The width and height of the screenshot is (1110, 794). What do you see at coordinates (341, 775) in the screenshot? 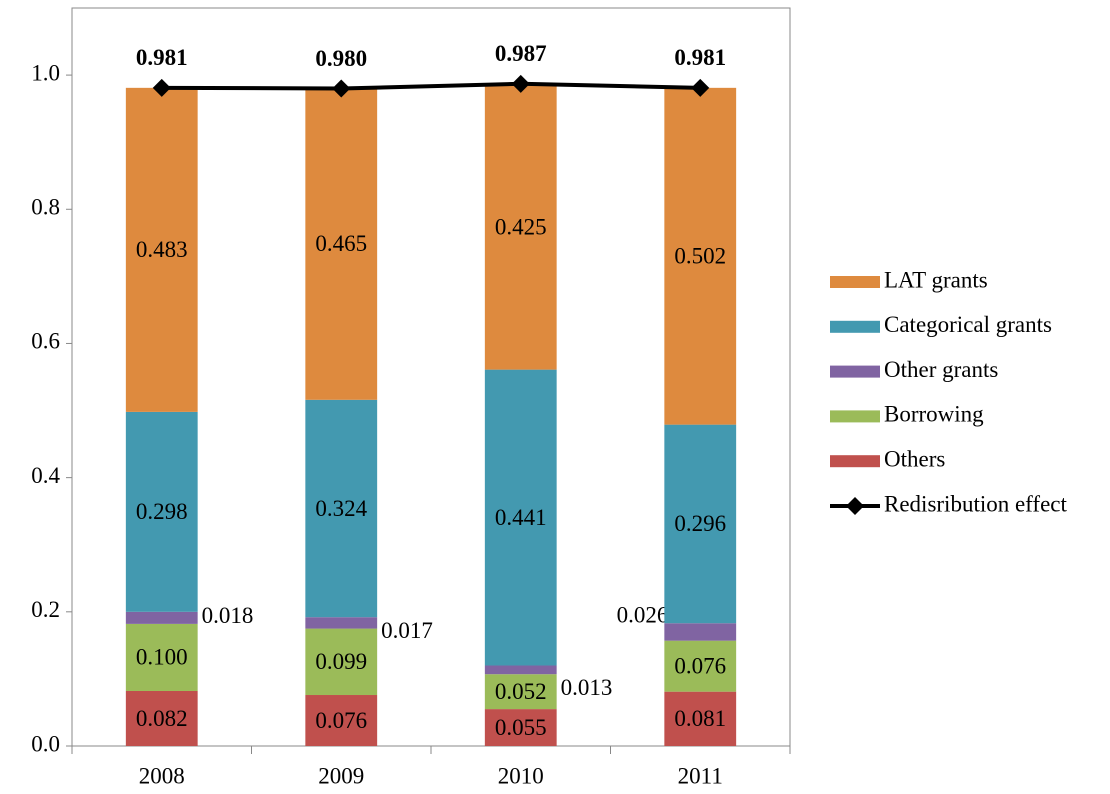
I see `x-tick-label: 2009` at bounding box center [341, 775].